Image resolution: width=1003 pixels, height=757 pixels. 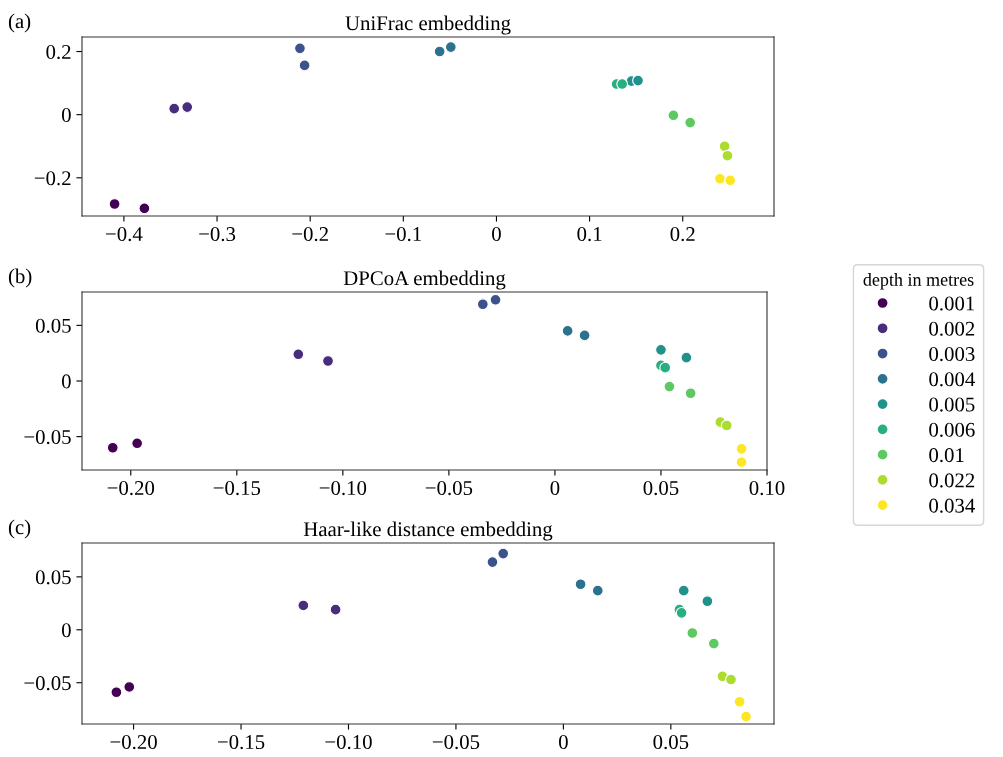 What do you see at coordinates (403, 234) in the screenshot?
I see `x-tick-label: −0.1` at bounding box center [403, 234].